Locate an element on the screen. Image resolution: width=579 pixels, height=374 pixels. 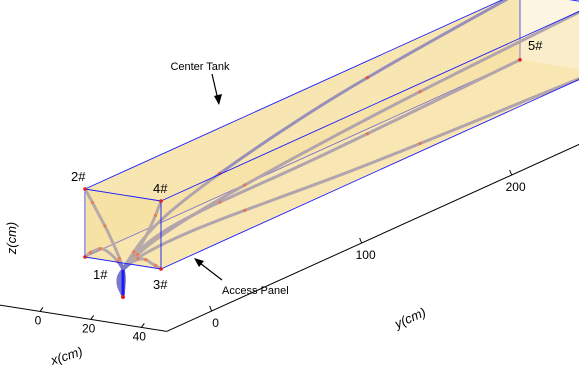
corner-label-2: 2# is located at coordinates (78, 176).